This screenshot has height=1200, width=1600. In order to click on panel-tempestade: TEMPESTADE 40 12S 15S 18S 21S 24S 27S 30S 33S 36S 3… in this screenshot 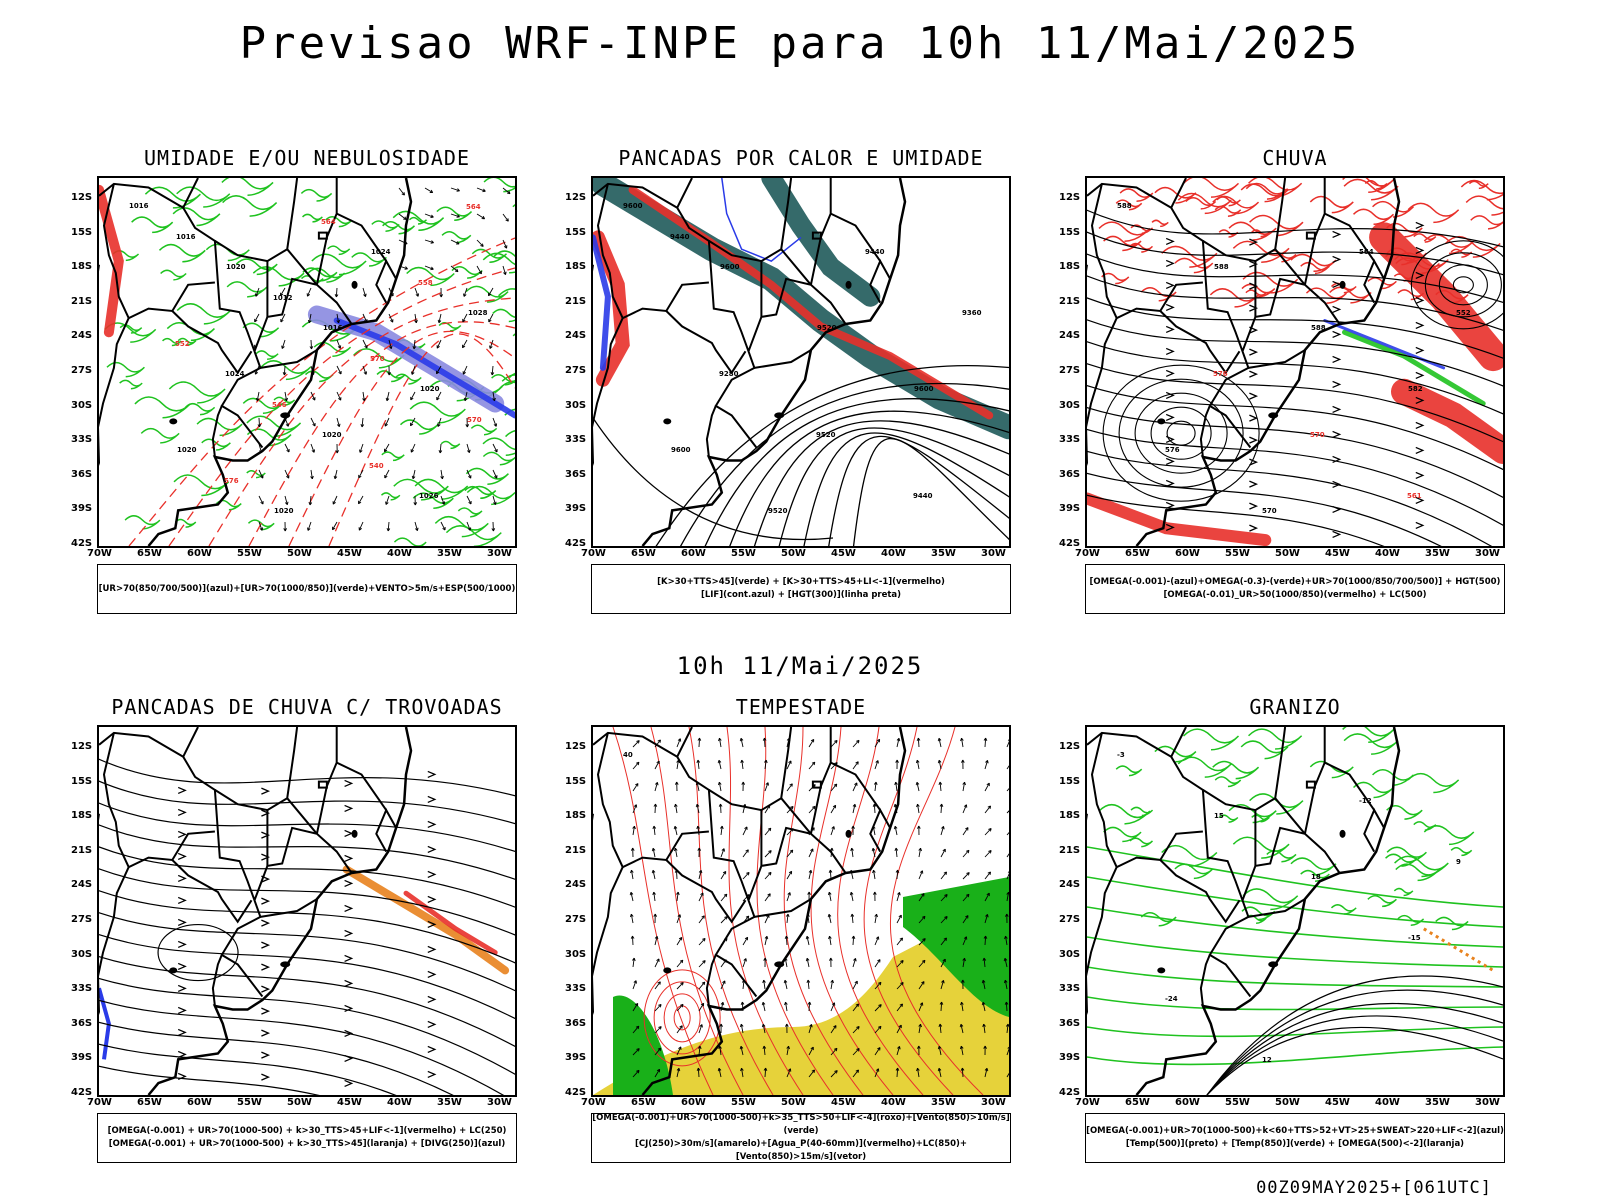, I will do `click(788, 930)`.